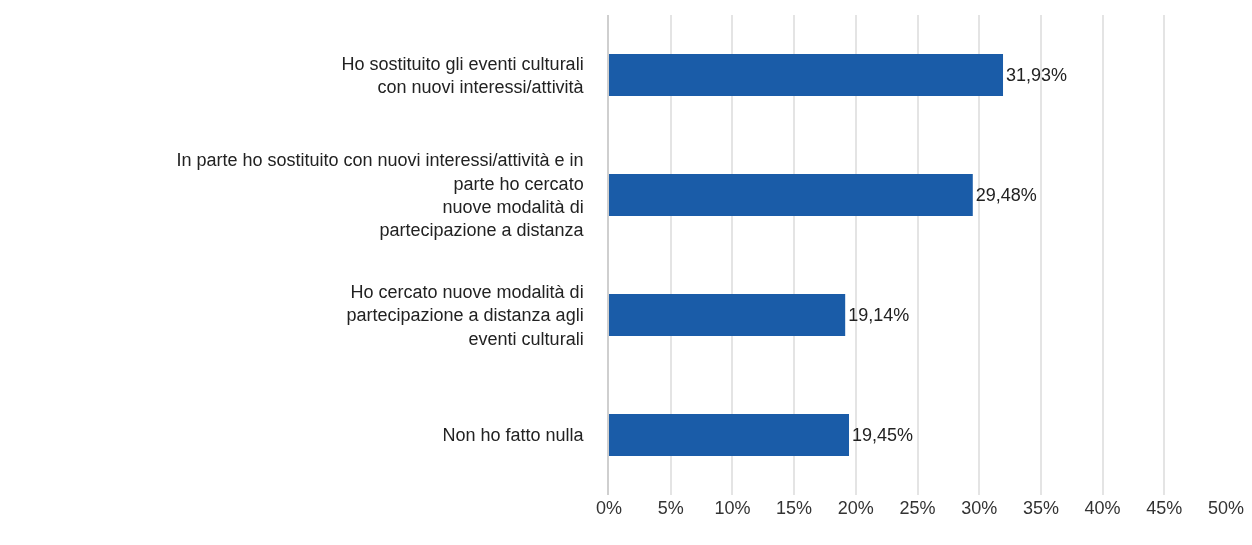  Describe the element at coordinates (463, 75) in the screenshot. I see `y-tick-label: Ho sostituito gli eventi culturali con nuovi interessi/attività` at that location.